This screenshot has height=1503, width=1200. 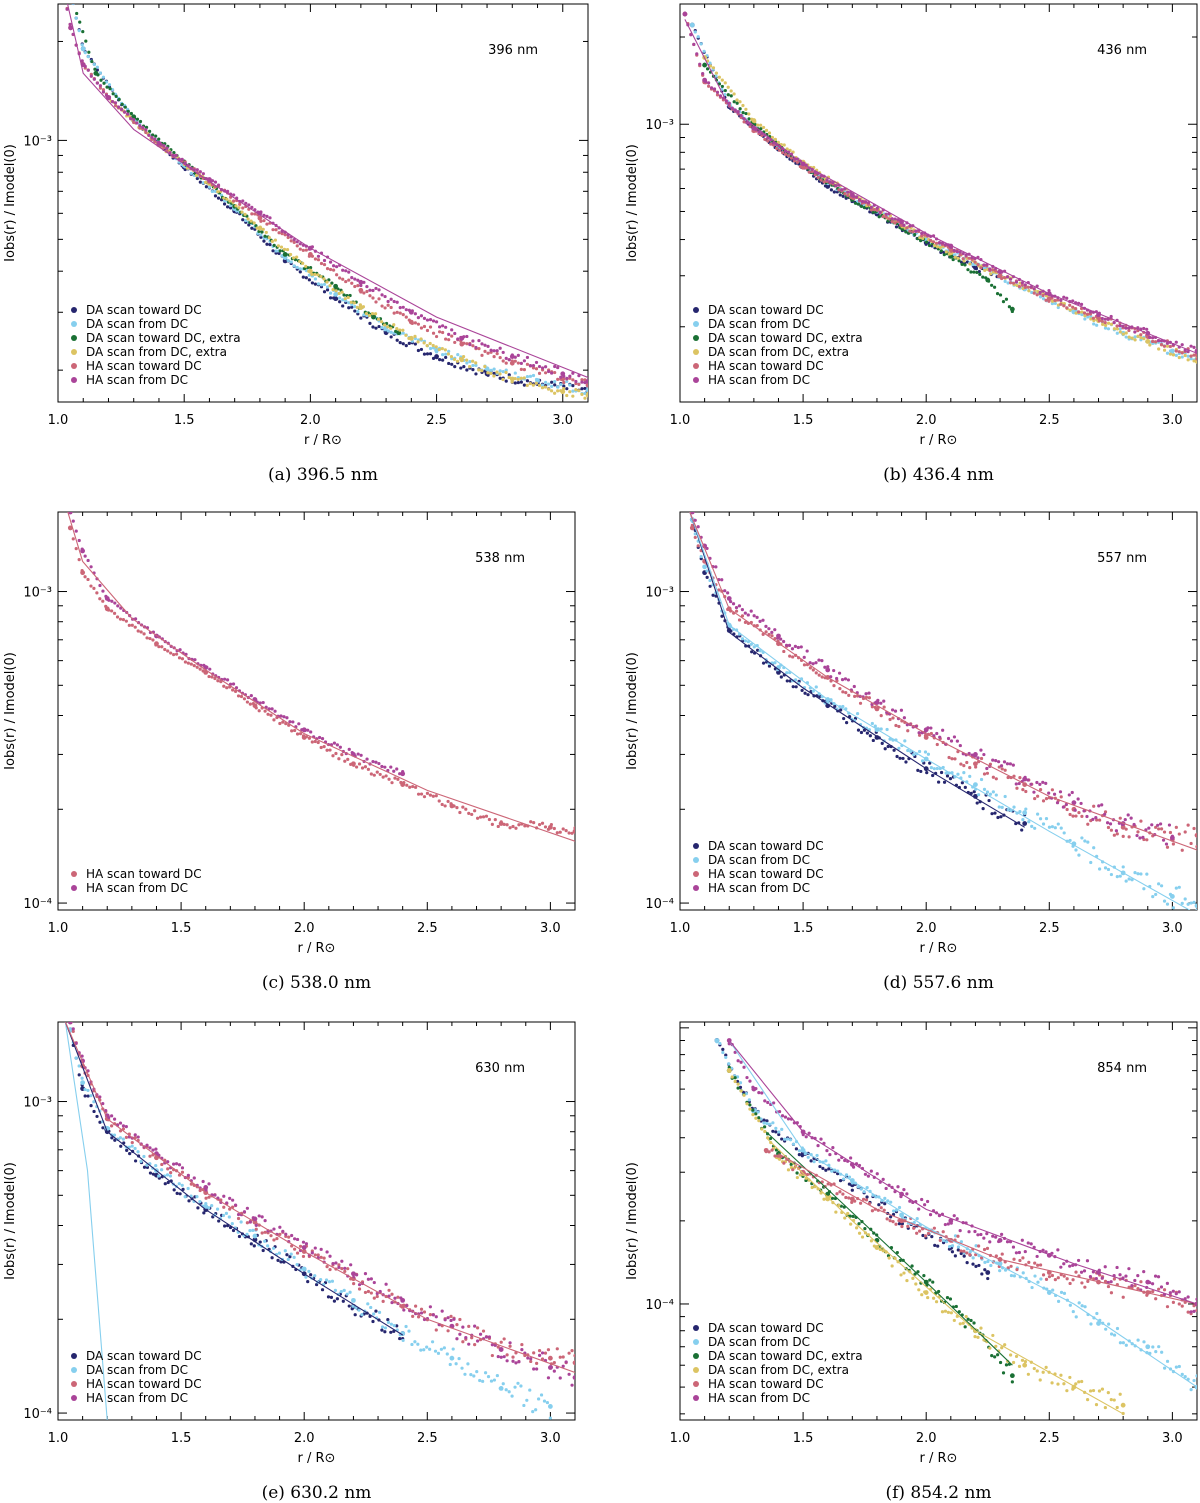 What do you see at coordinates (926, 928) in the screenshot?
I see `x-tick-label: 2.0` at bounding box center [926, 928].